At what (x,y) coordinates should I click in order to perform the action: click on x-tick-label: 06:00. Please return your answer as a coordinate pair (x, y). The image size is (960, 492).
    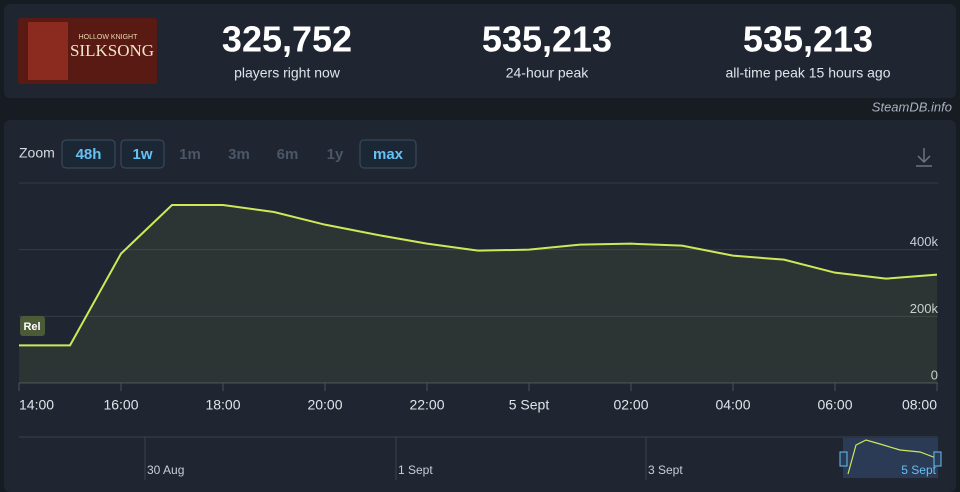
    Looking at the image, I should click on (834, 405).